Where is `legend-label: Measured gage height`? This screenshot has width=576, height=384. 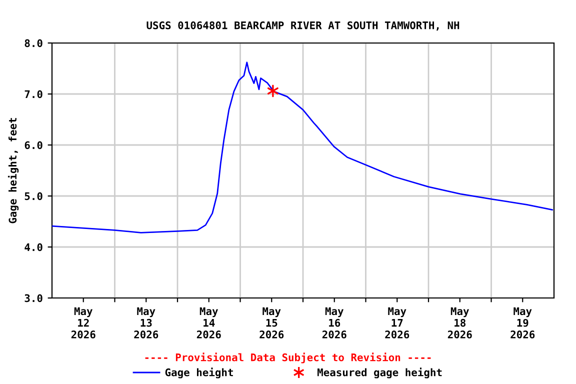
legend-label: Measured gage height is located at coordinates (380, 373).